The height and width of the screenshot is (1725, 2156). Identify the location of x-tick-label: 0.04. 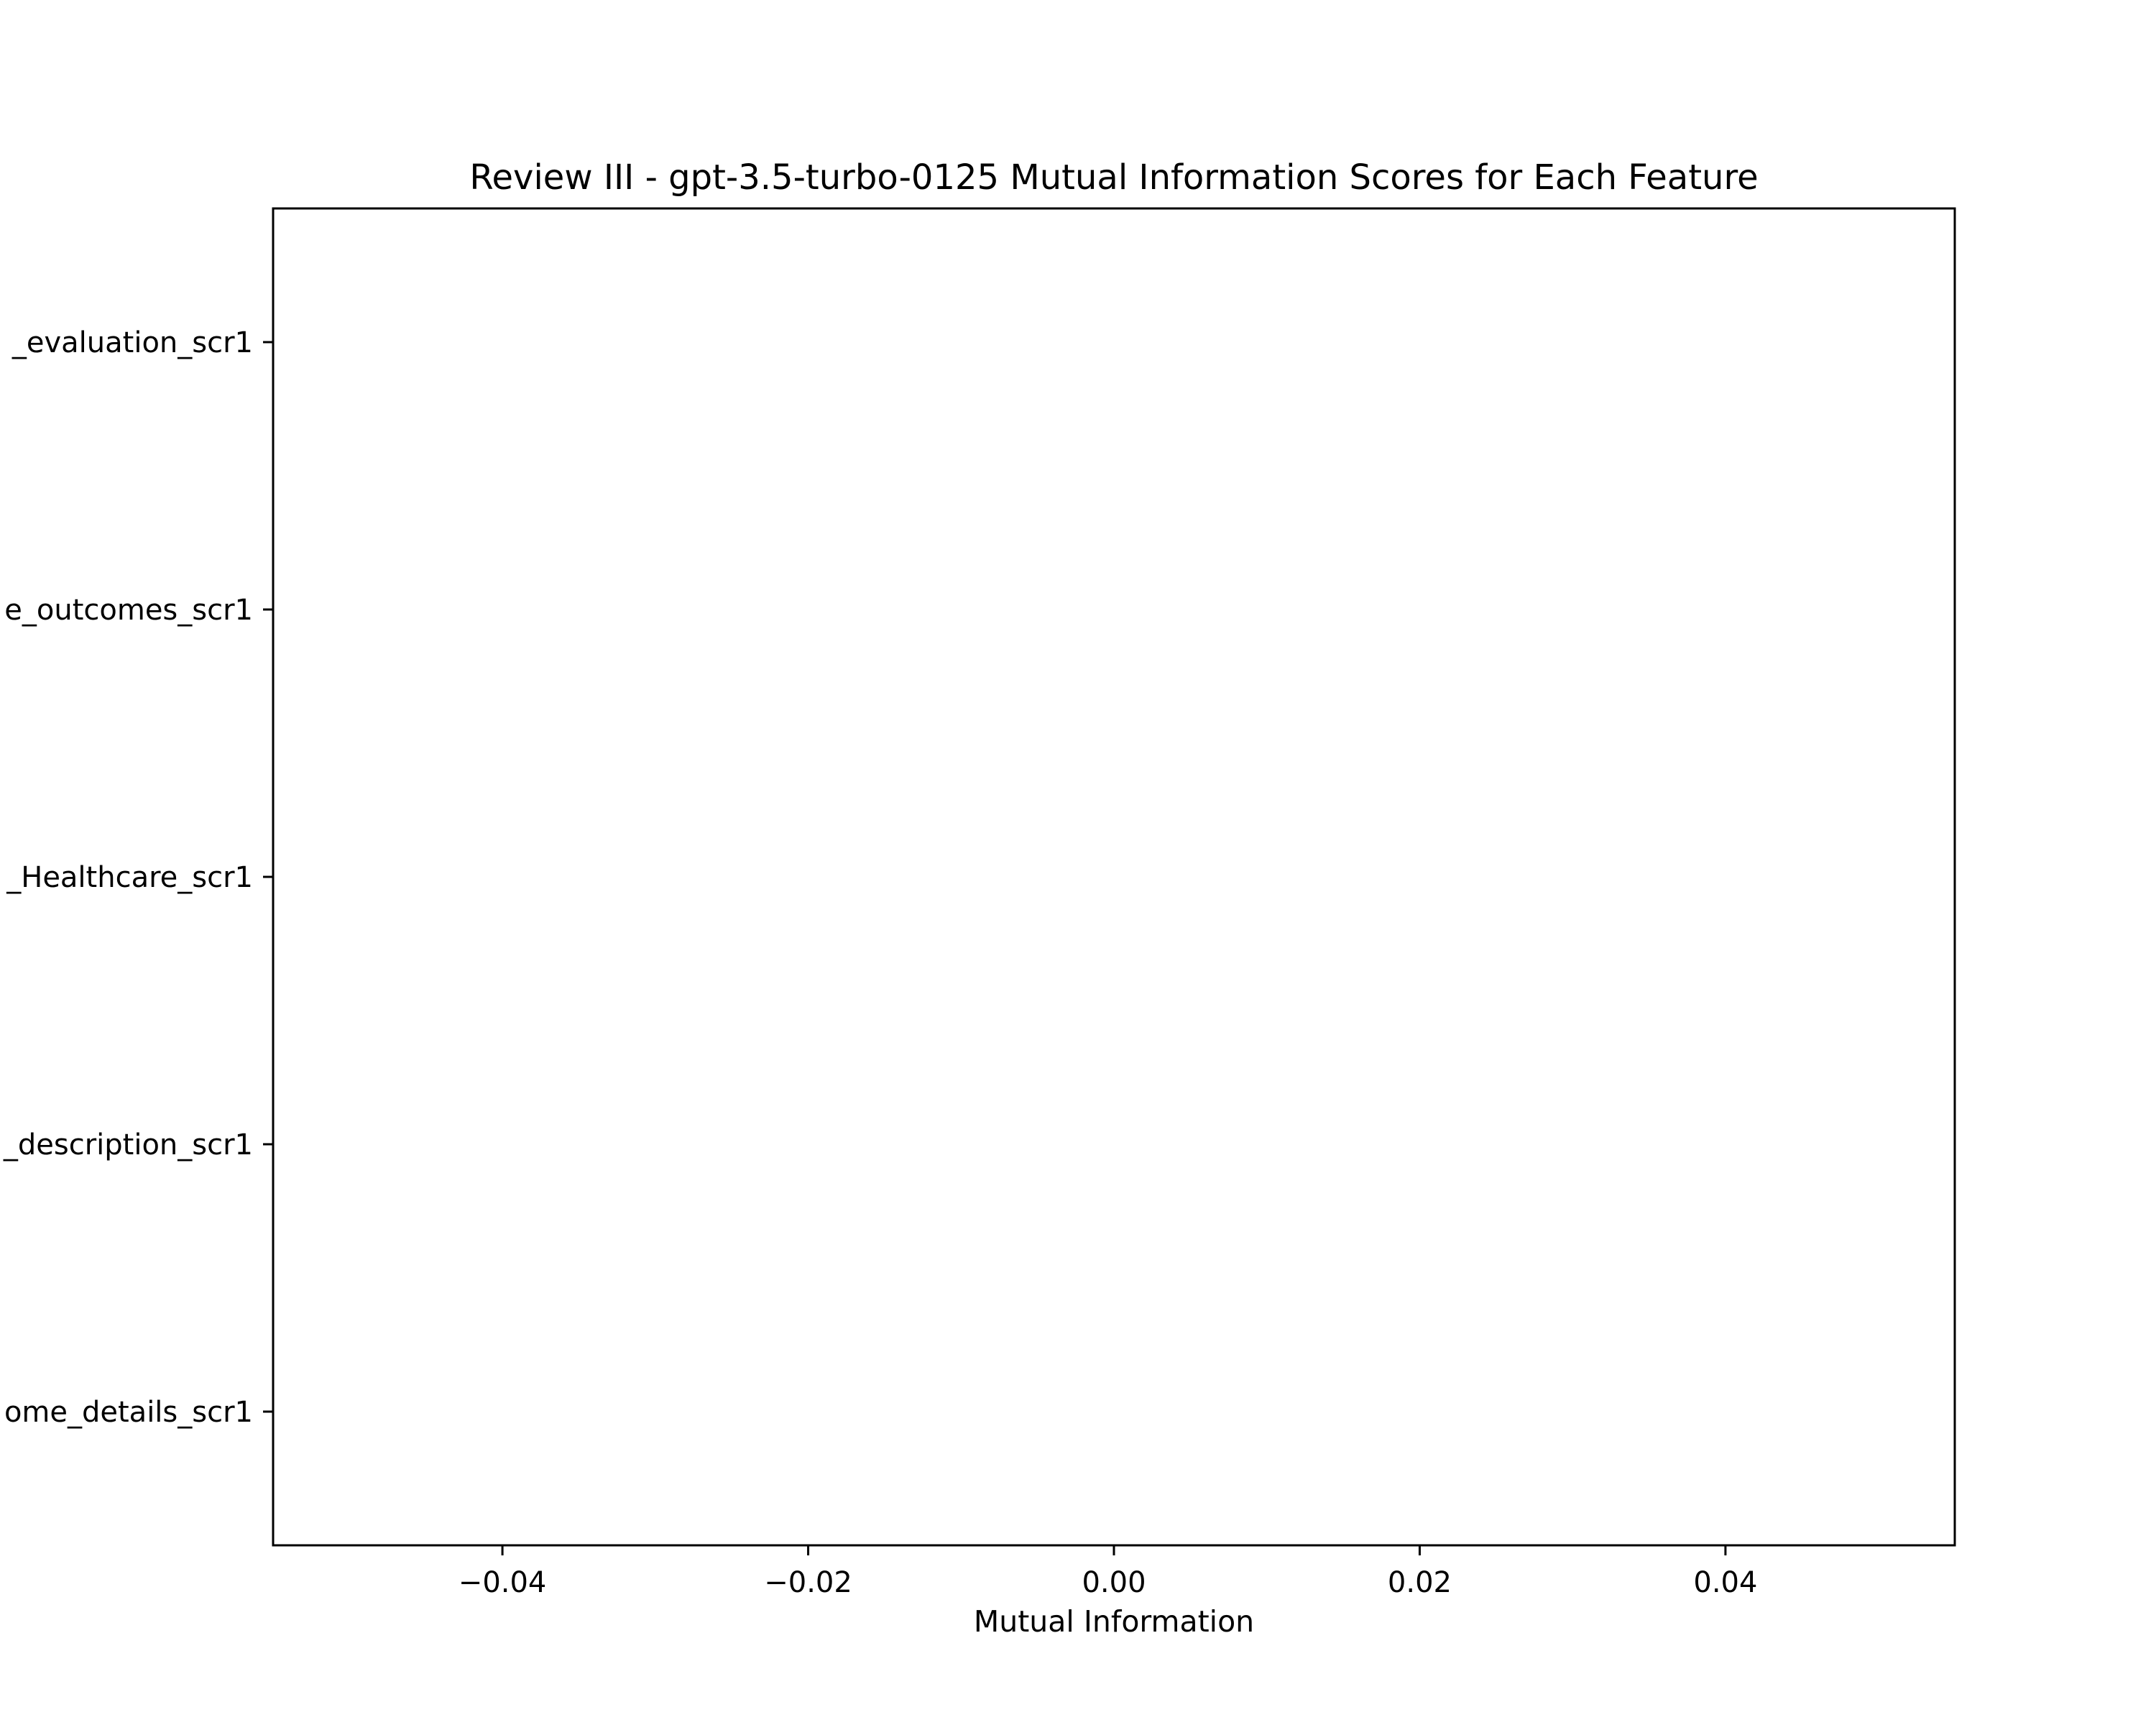
(1725, 1582).